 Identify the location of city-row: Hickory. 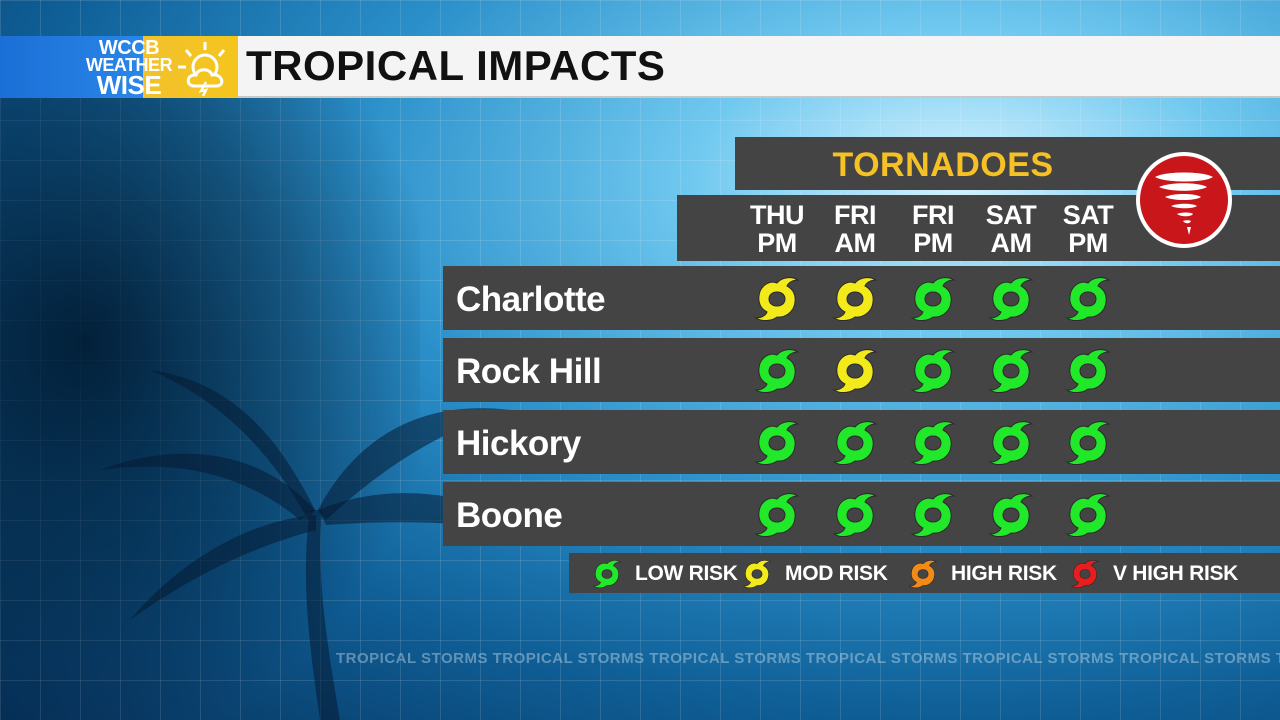
(861, 442).